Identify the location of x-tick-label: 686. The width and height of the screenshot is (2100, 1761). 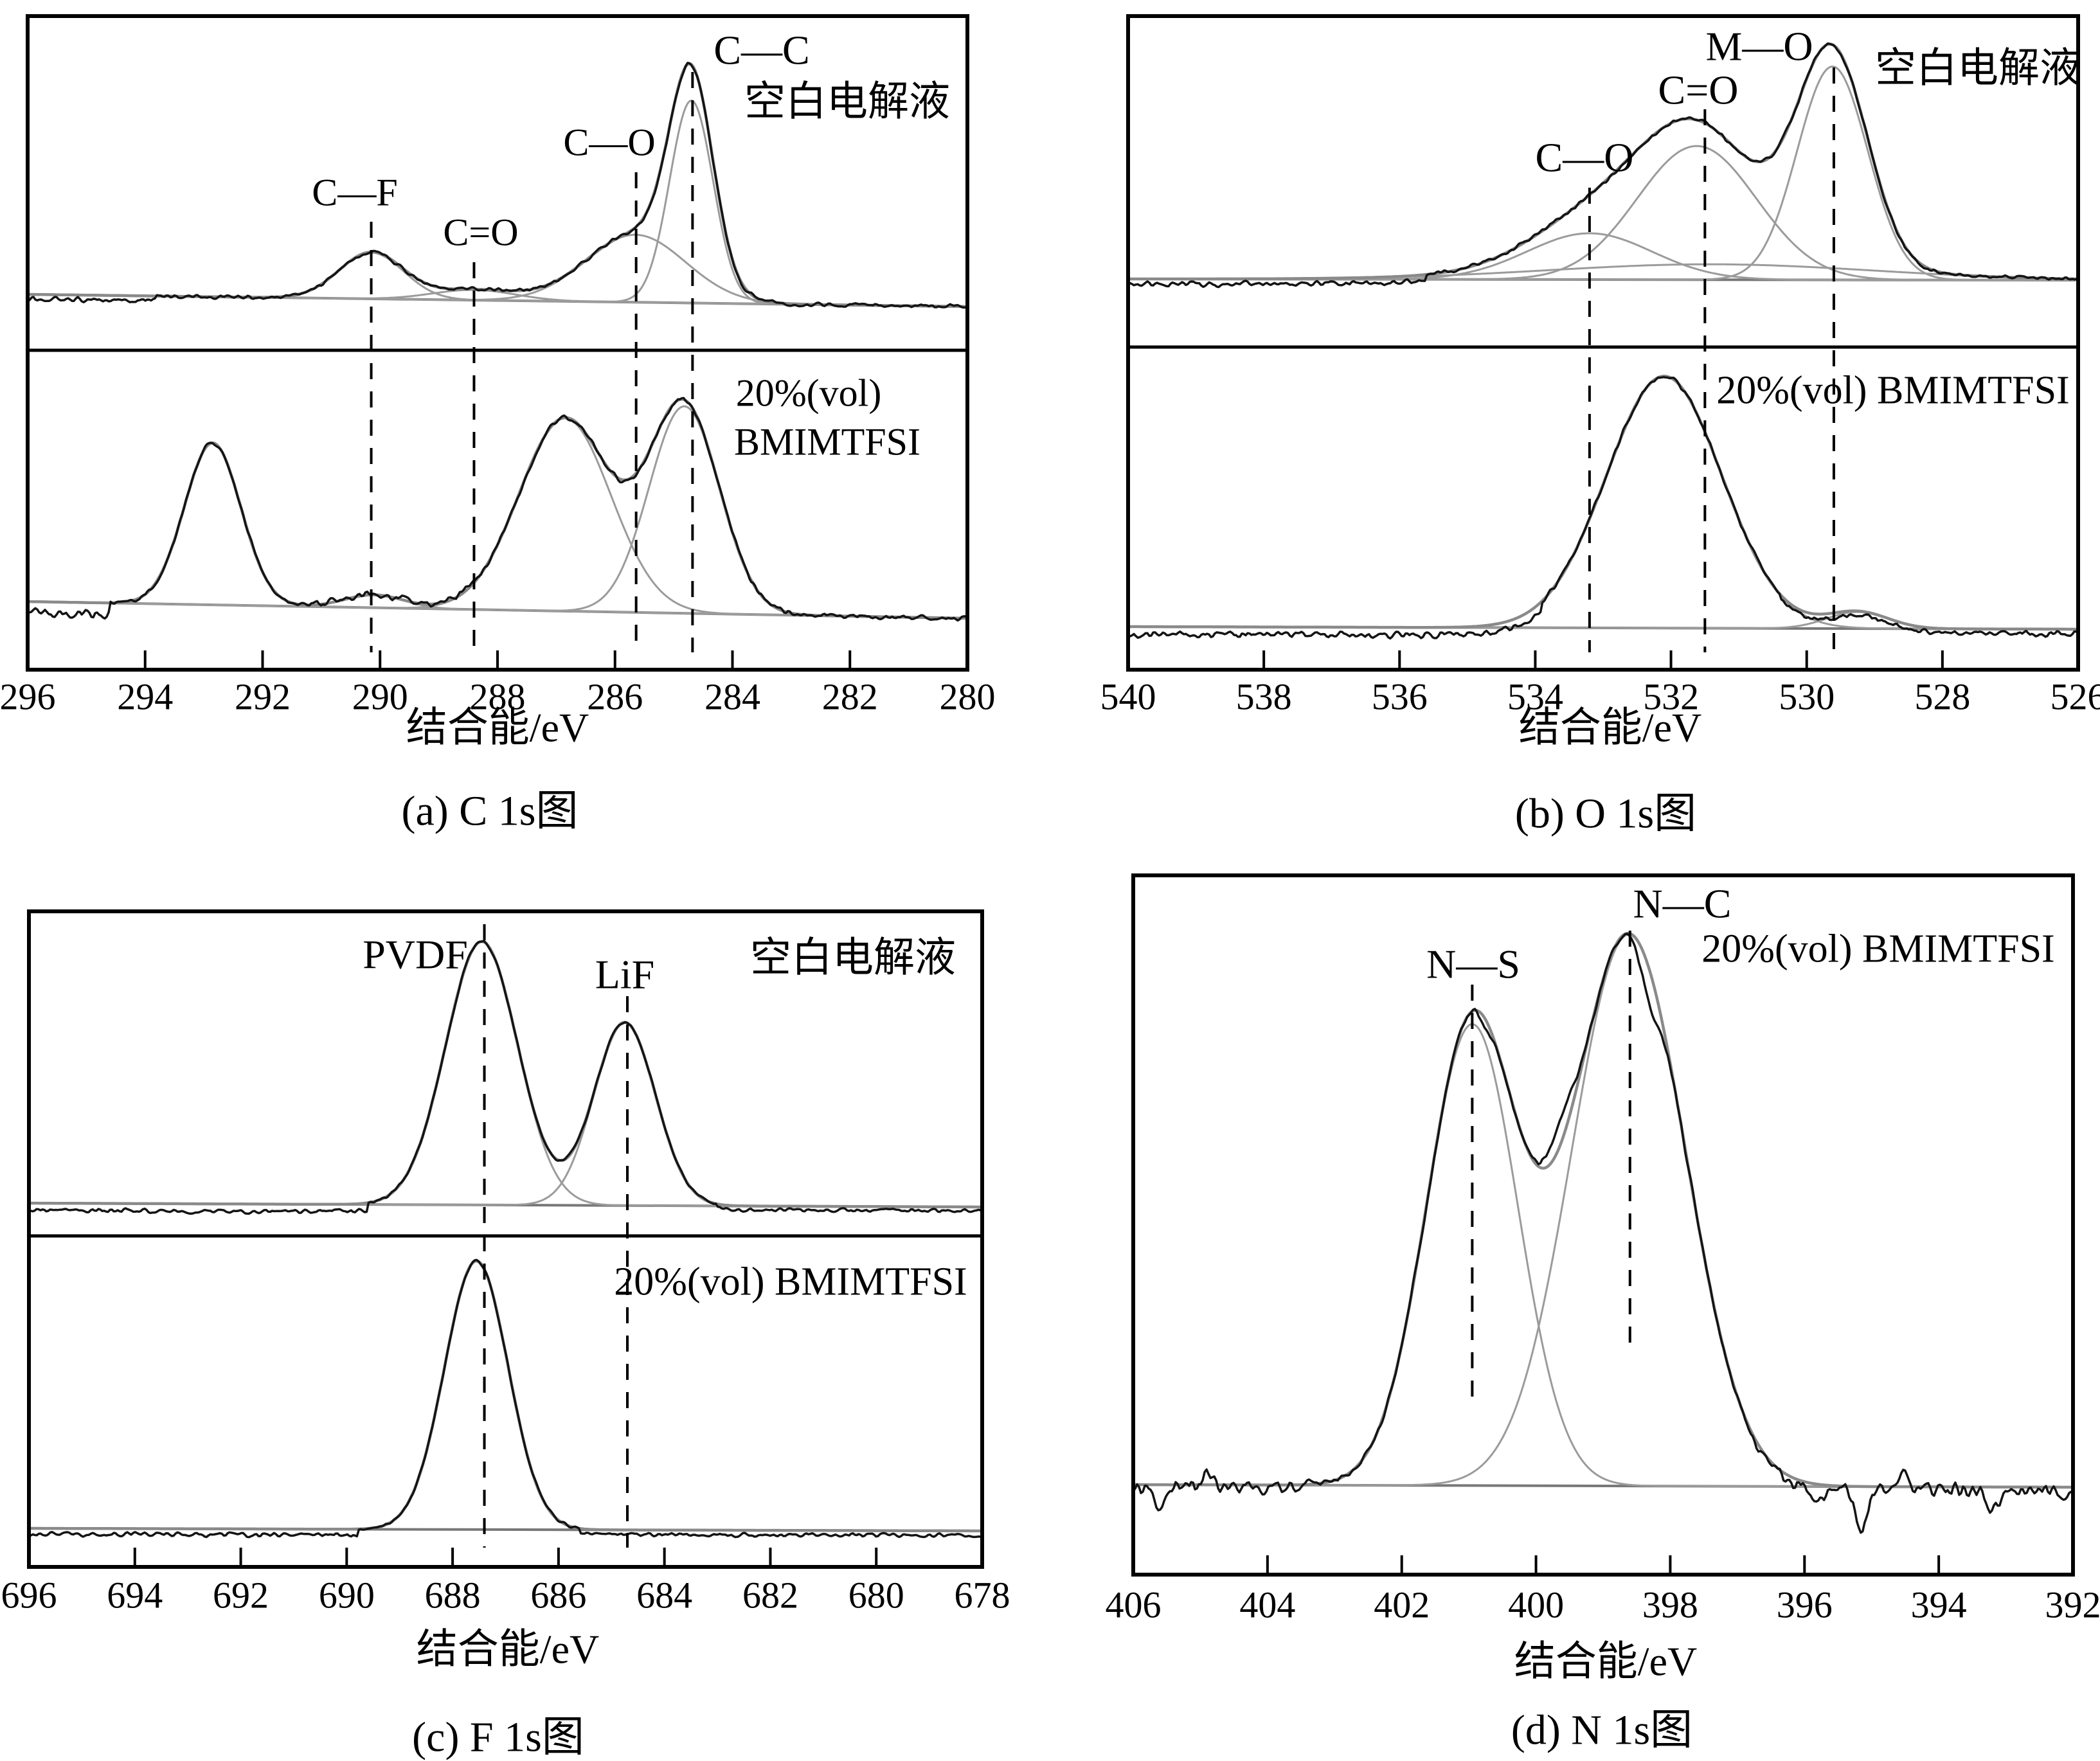
(558, 1595).